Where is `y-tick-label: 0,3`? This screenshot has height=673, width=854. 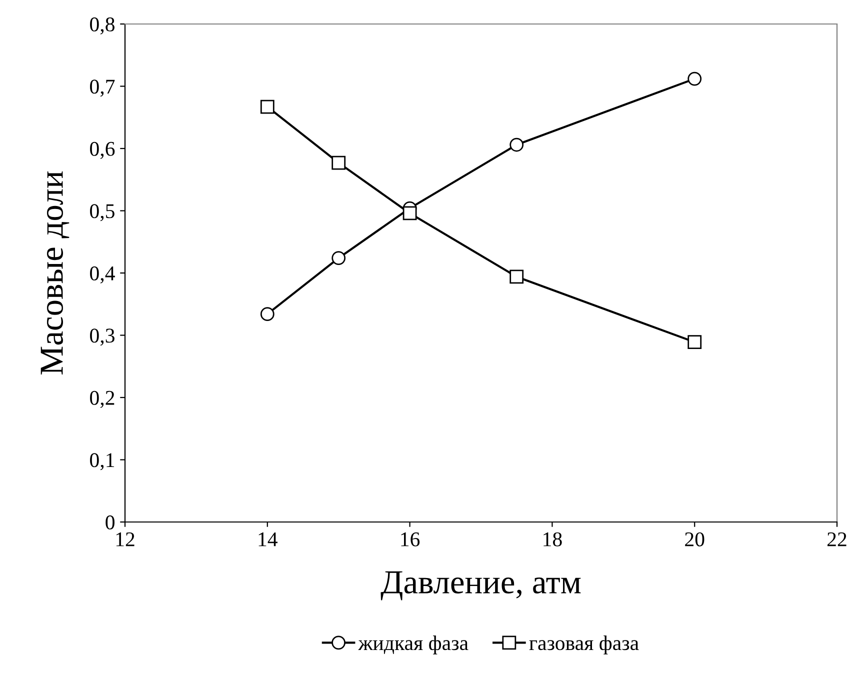
y-tick-label: 0,3 is located at coordinates (102, 337).